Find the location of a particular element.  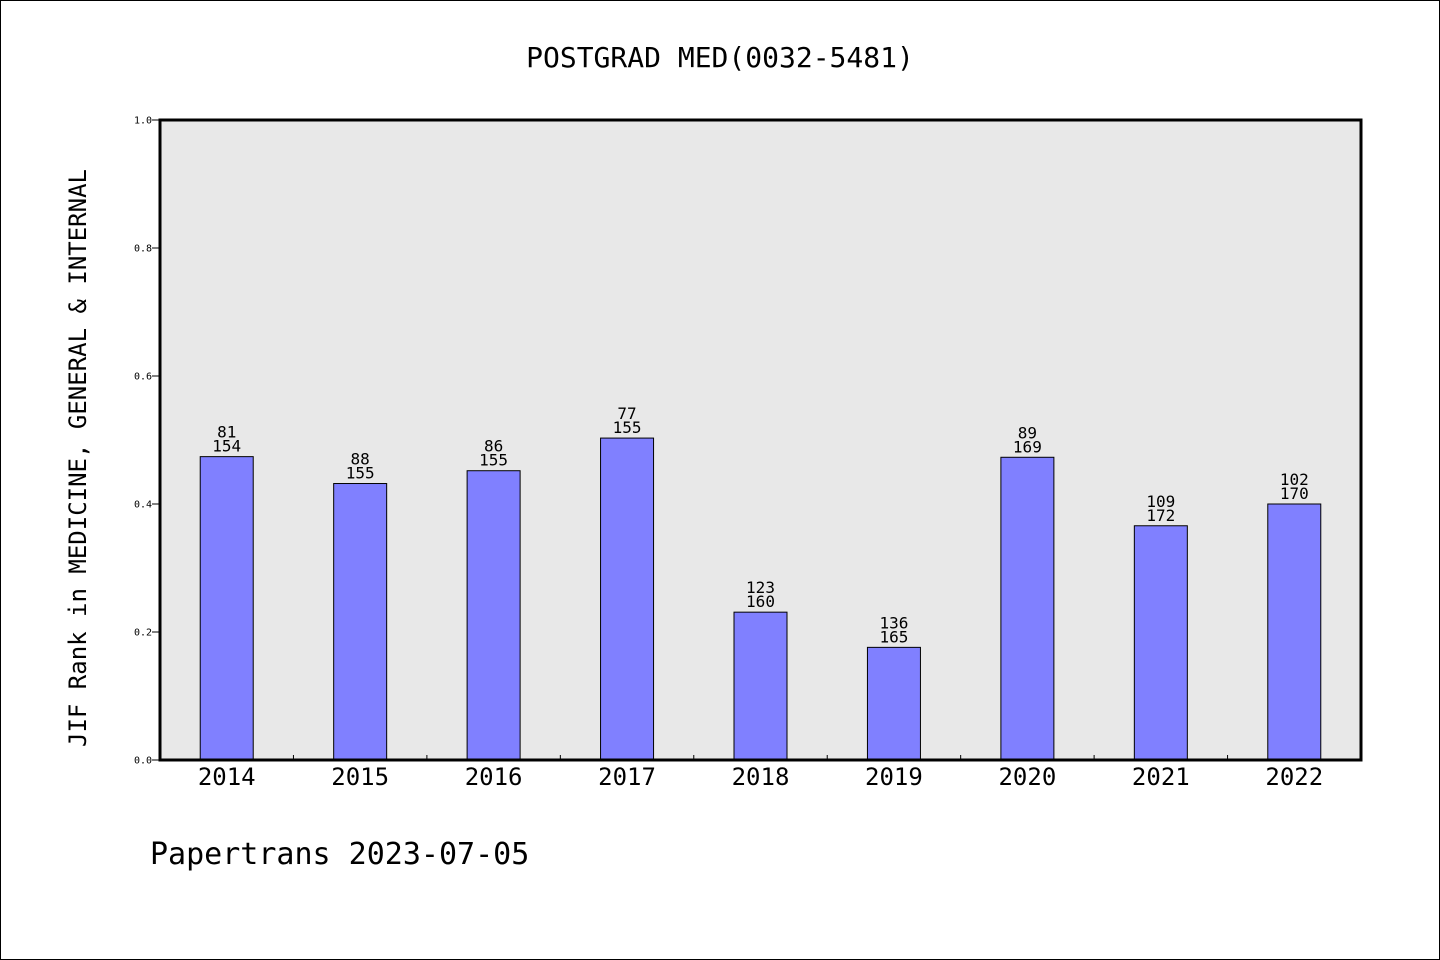

x-tick-label: 2019 is located at coordinates (894, 777).